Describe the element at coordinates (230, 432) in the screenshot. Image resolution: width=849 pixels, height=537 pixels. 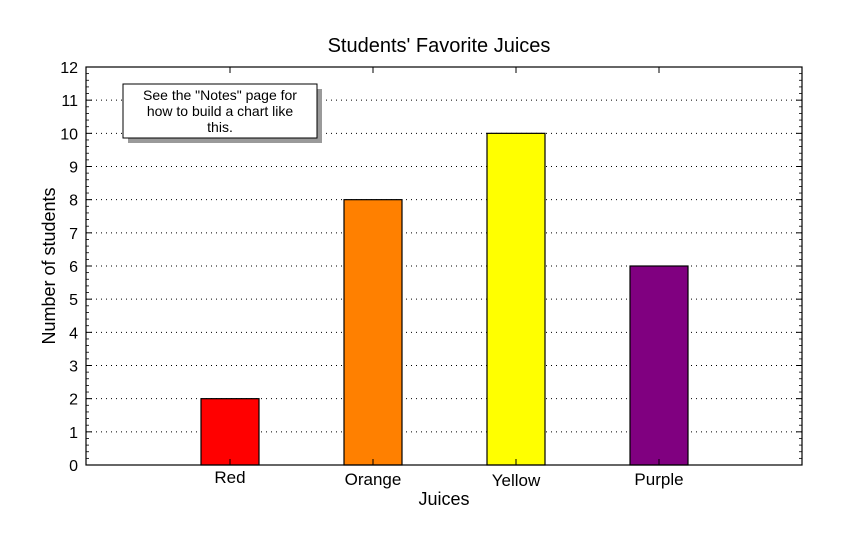
I see `bar-red` at that location.